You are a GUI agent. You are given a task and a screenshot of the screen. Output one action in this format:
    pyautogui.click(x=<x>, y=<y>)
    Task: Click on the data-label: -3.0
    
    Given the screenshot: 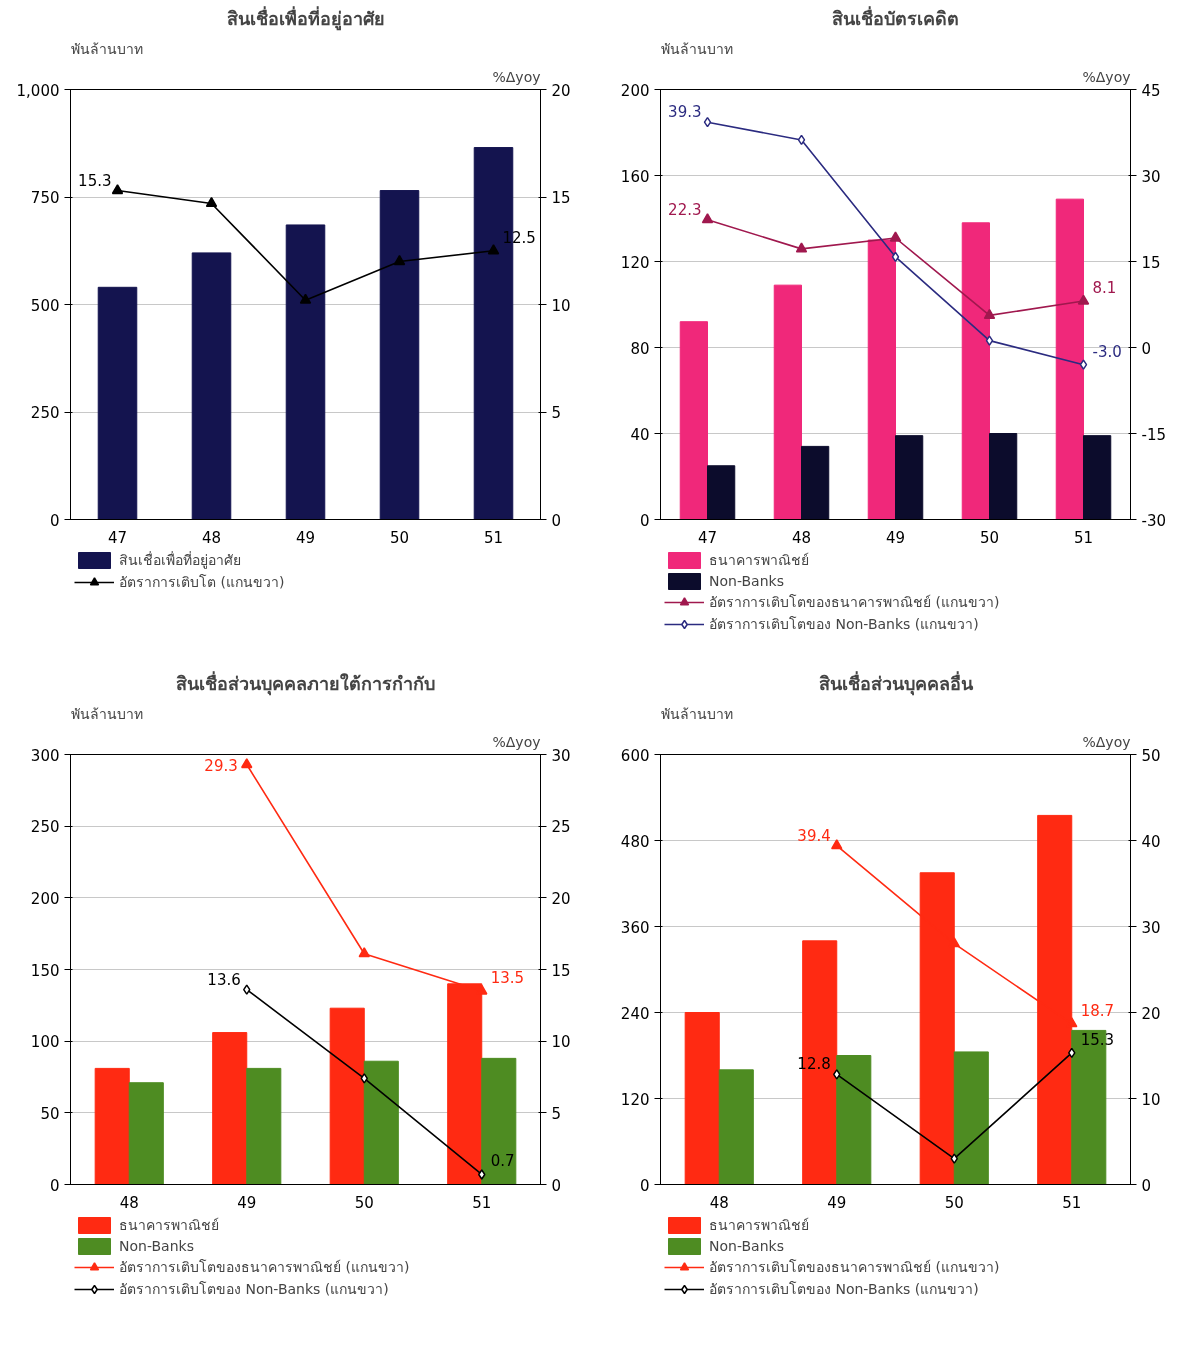 What is the action you would take?
    pyautogui.click(x=1107, y=351)
    